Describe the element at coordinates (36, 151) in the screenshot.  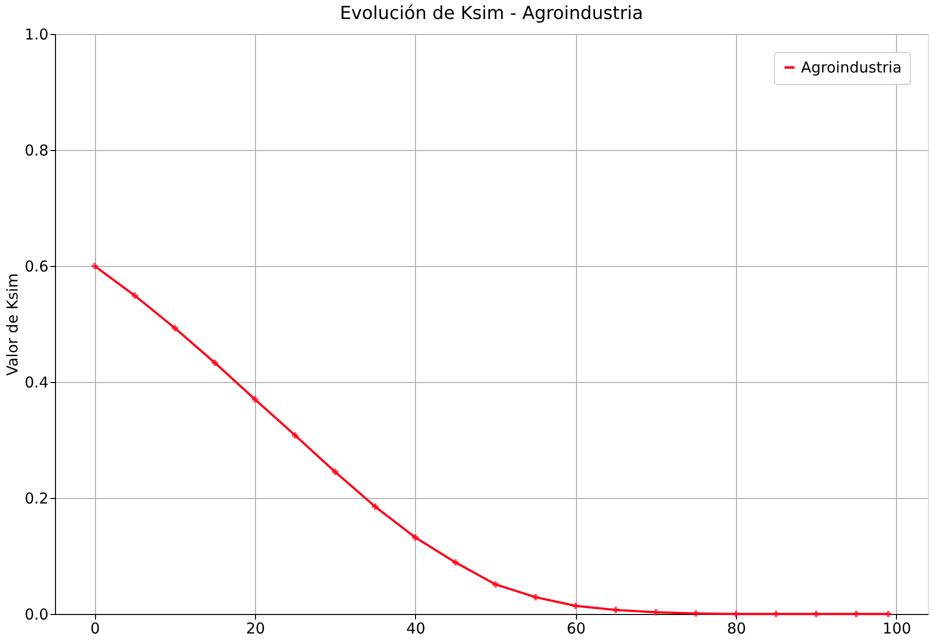
I see `y-tick-label: 0.8` at that location.